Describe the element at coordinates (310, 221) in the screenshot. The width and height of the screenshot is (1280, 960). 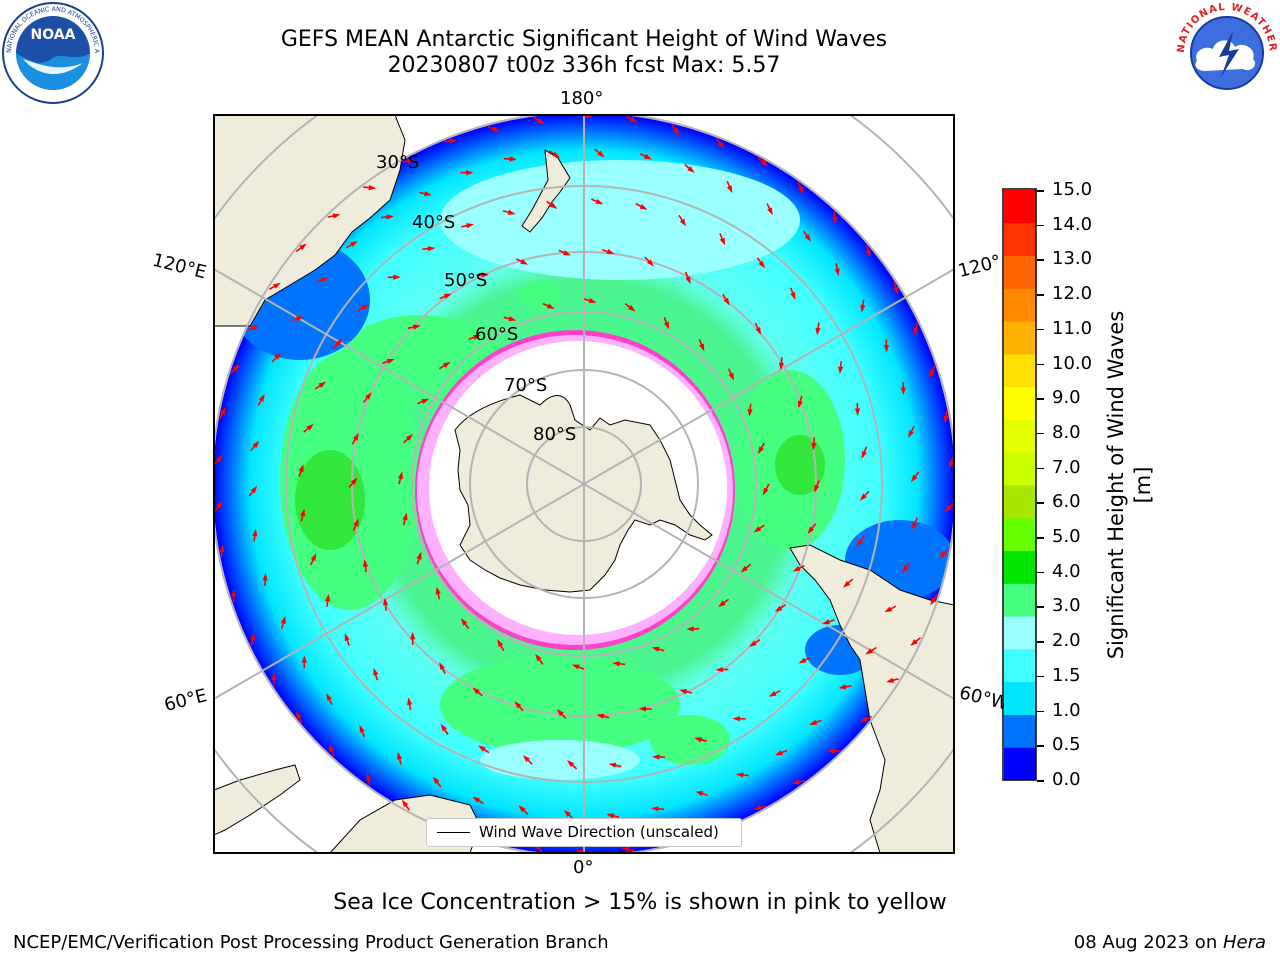
I see `australia-landmass` at that location.